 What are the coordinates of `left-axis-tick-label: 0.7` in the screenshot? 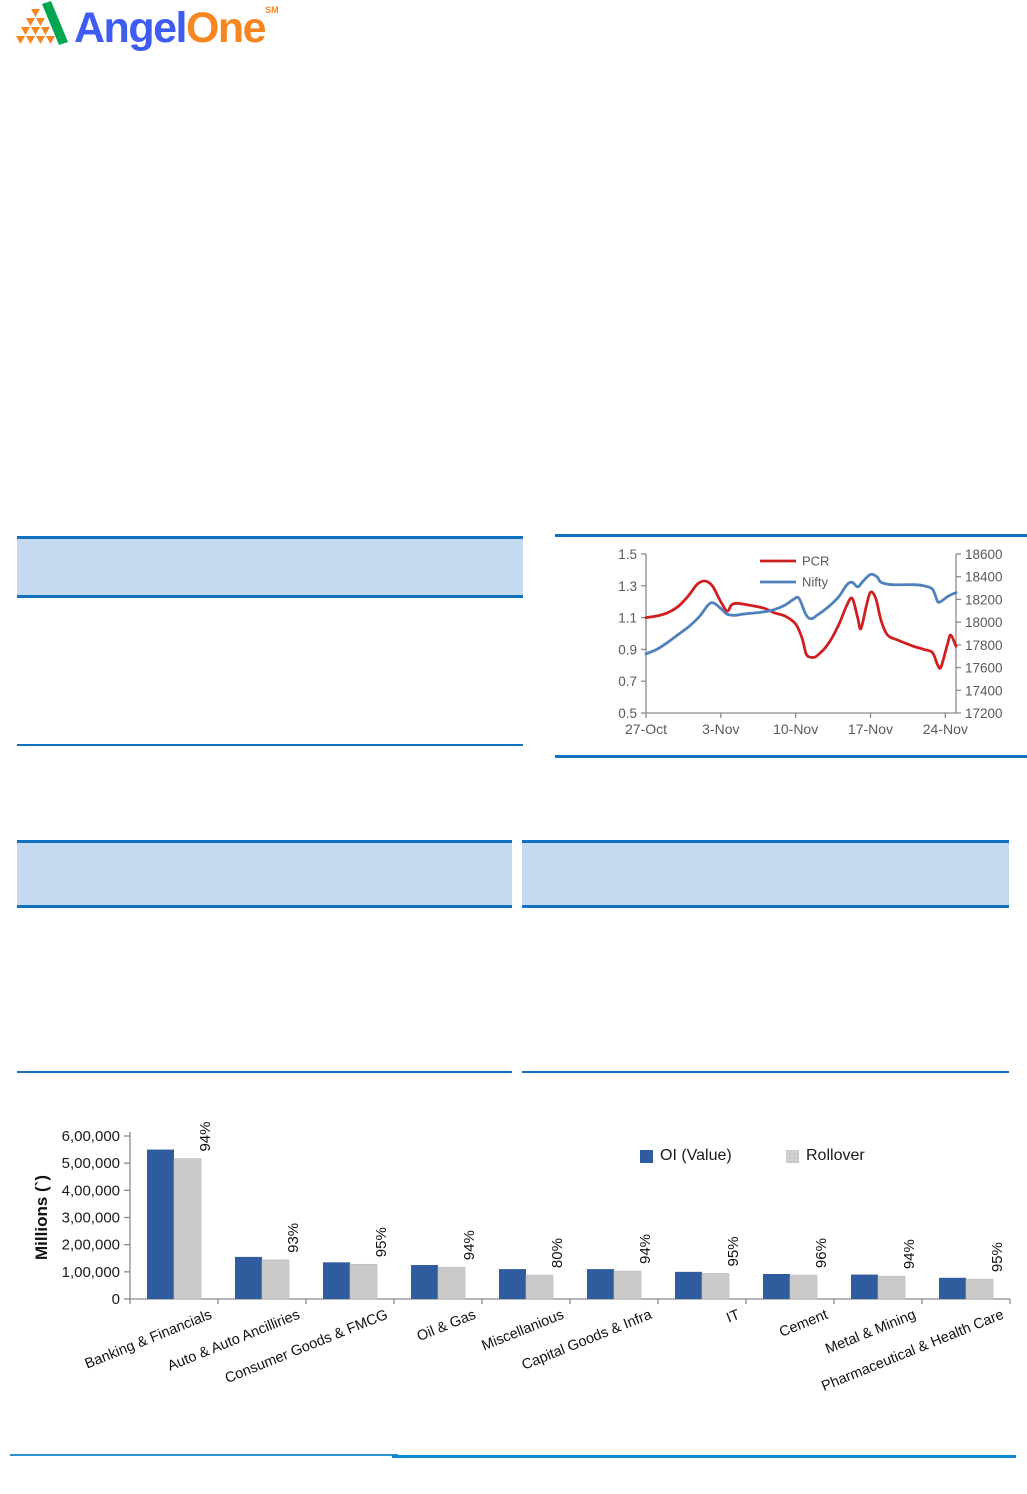 It's located at (627, 681).